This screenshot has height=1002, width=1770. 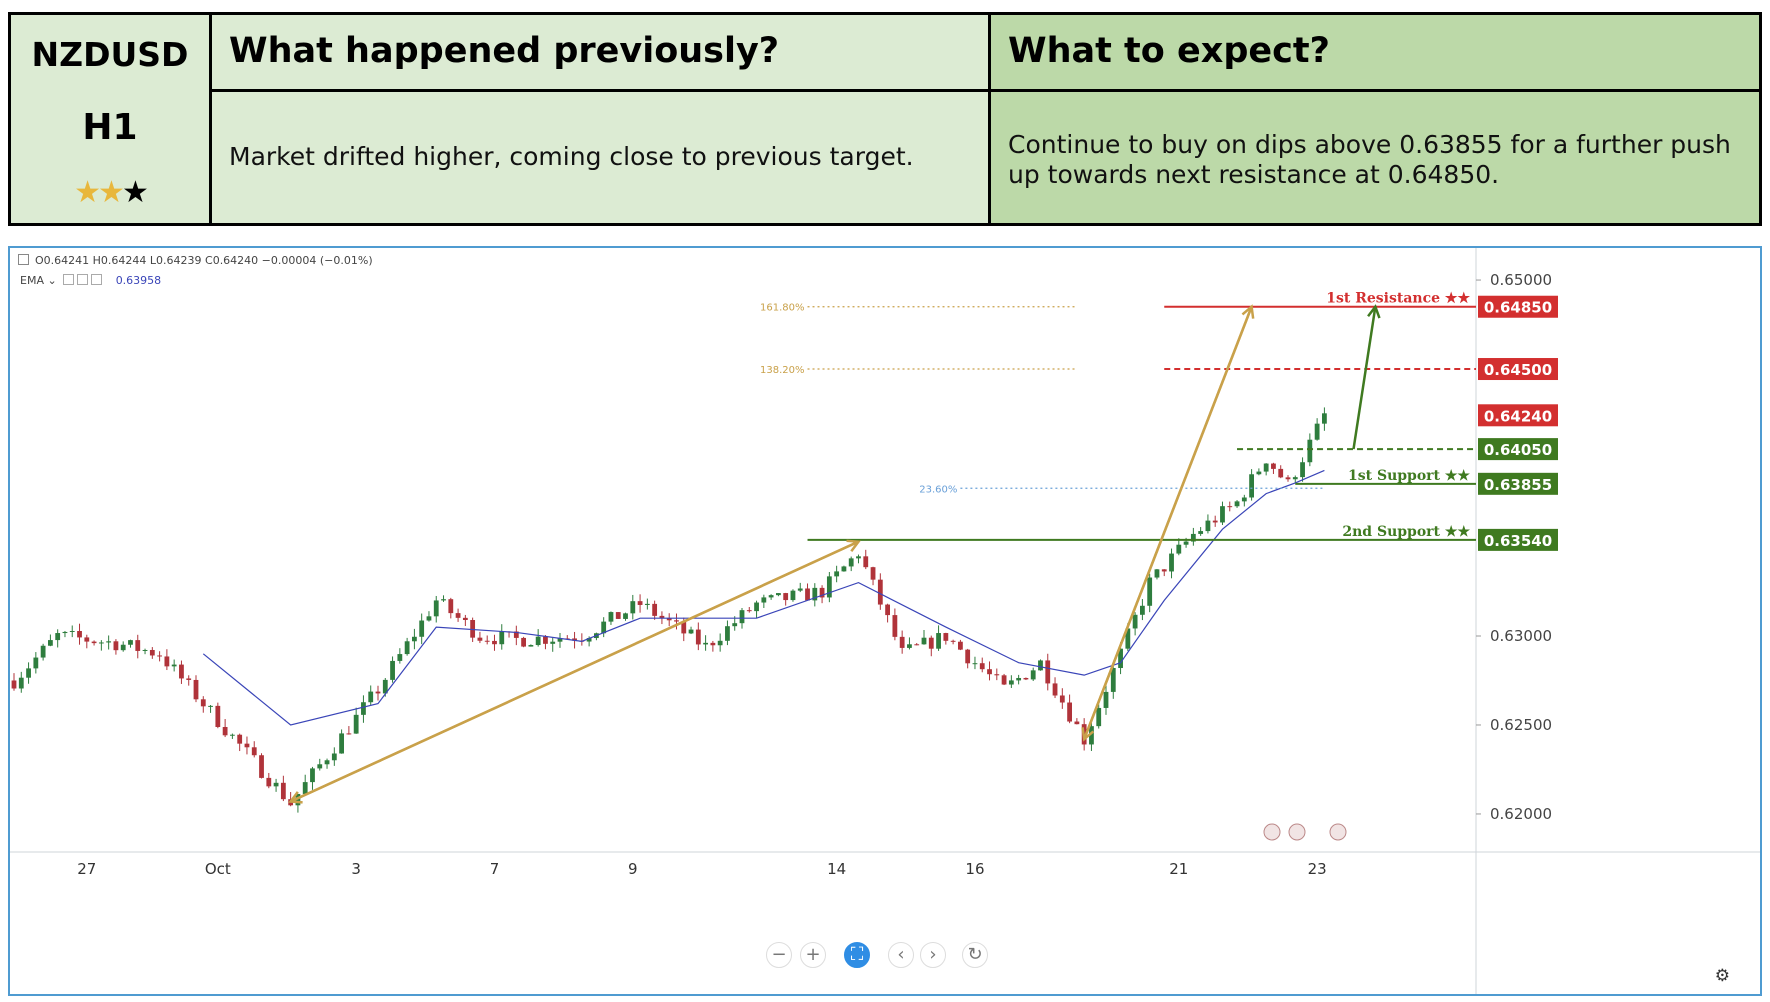 I want to click on fit-screen-icon: ⛶, so click(x=857, y=955).